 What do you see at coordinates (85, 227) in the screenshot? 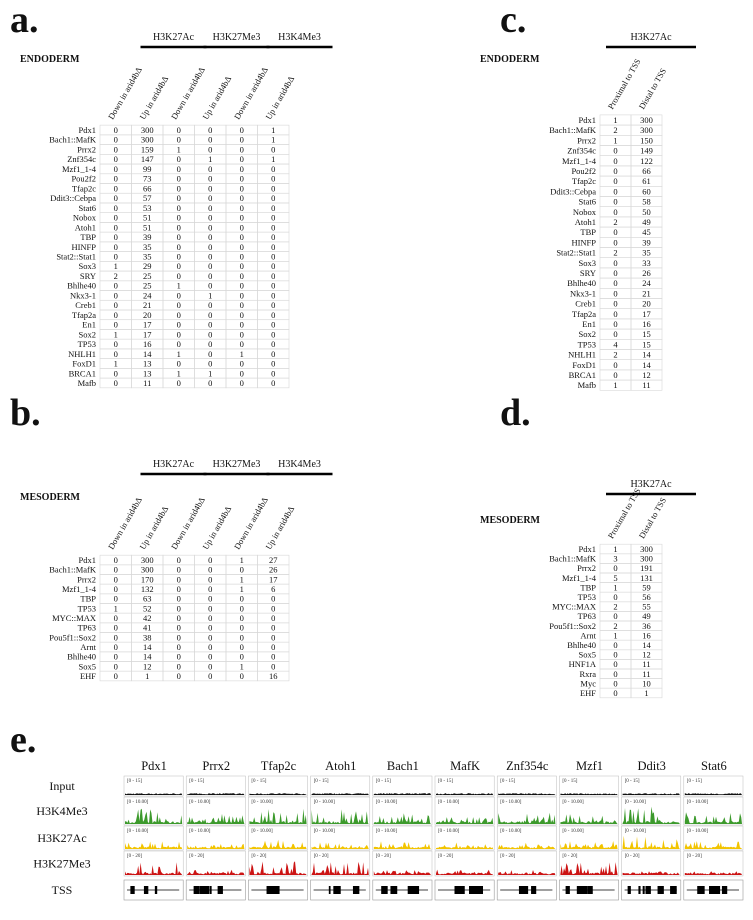
I see `row-name: Atoh1` at bounding box center [85, 227].